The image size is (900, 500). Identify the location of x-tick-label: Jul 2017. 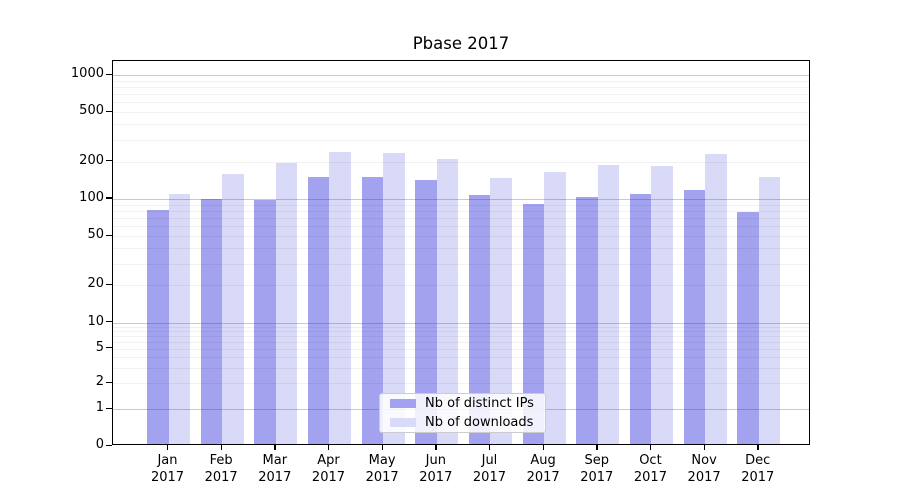
(489, 469).